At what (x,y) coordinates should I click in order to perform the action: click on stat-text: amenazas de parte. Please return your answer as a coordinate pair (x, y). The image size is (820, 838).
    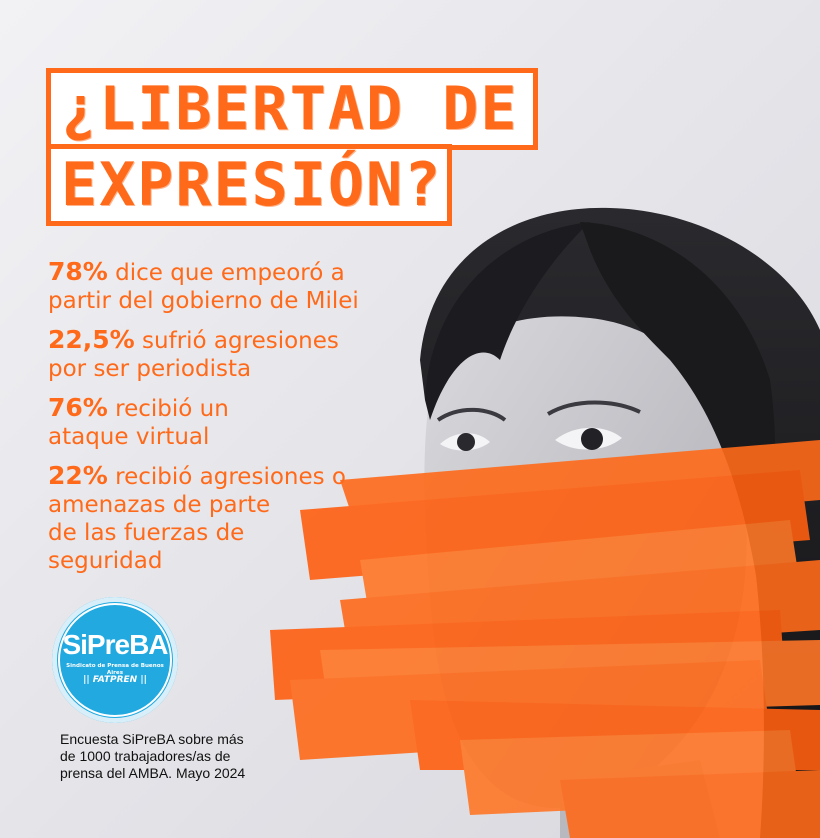
    Looking at the image, I should click on (159, 505).